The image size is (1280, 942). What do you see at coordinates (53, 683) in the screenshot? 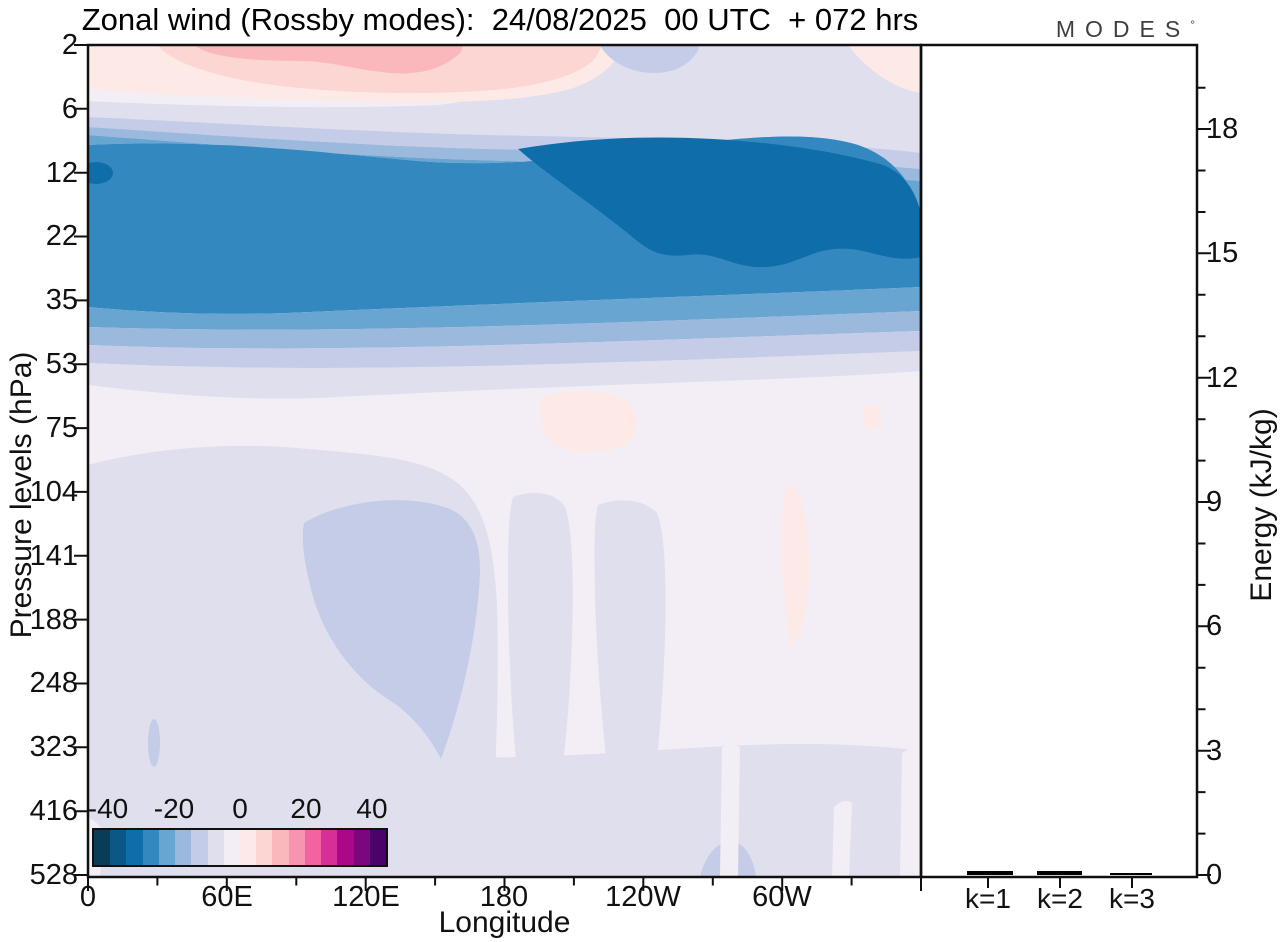
I see `pressure-tick-248: 248` at bounding box center [53, 683].